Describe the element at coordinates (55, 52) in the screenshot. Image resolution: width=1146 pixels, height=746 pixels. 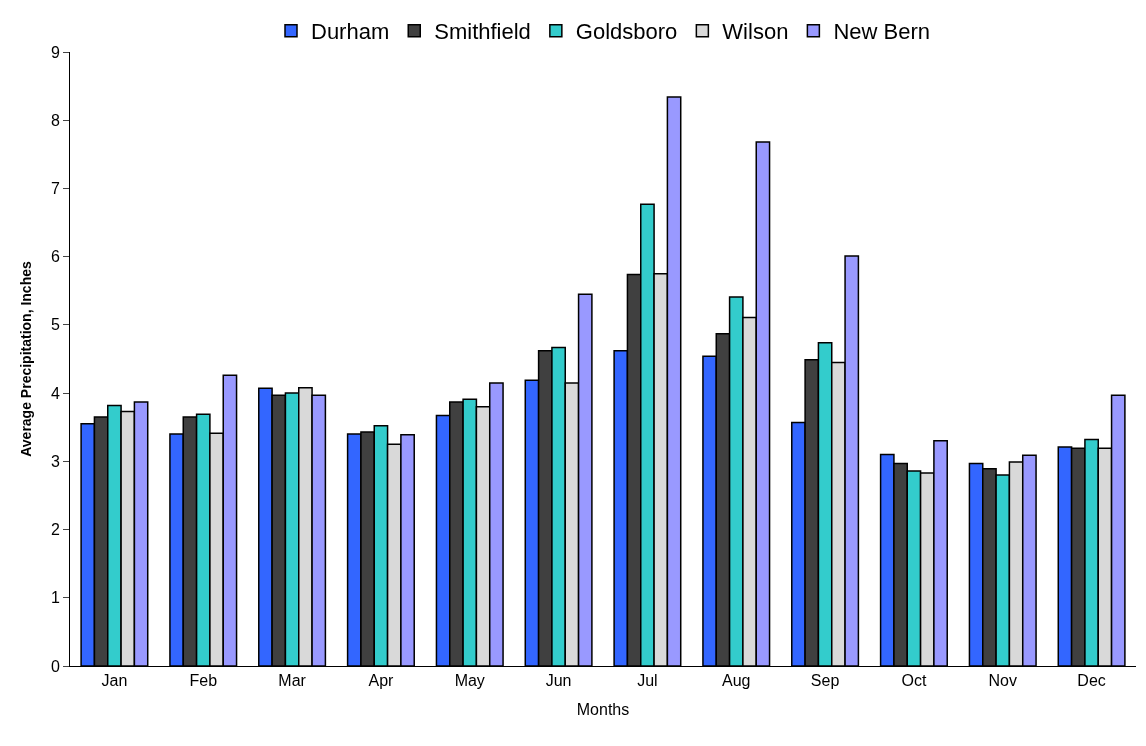
I see `y-tick-label: 9` at that location.